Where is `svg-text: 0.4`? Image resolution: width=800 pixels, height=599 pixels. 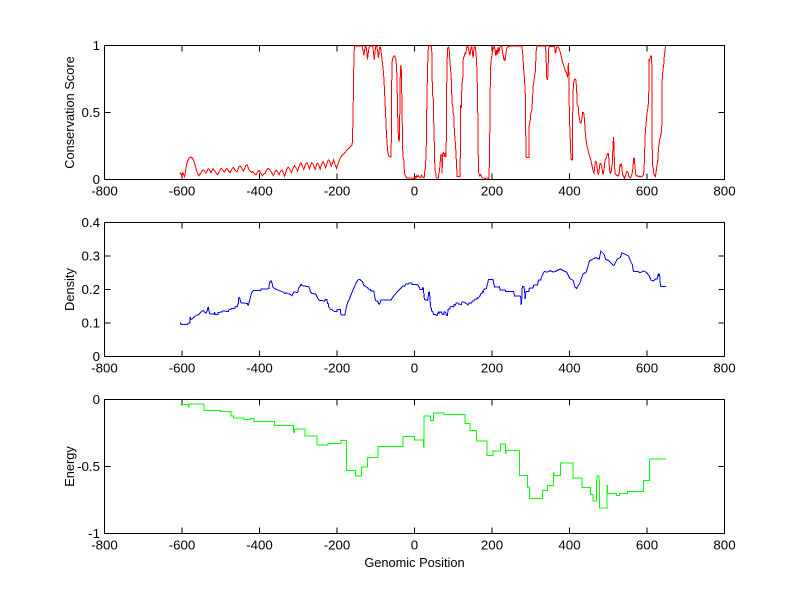 svg-text: 0.4 is located at coordinates (91, 222).